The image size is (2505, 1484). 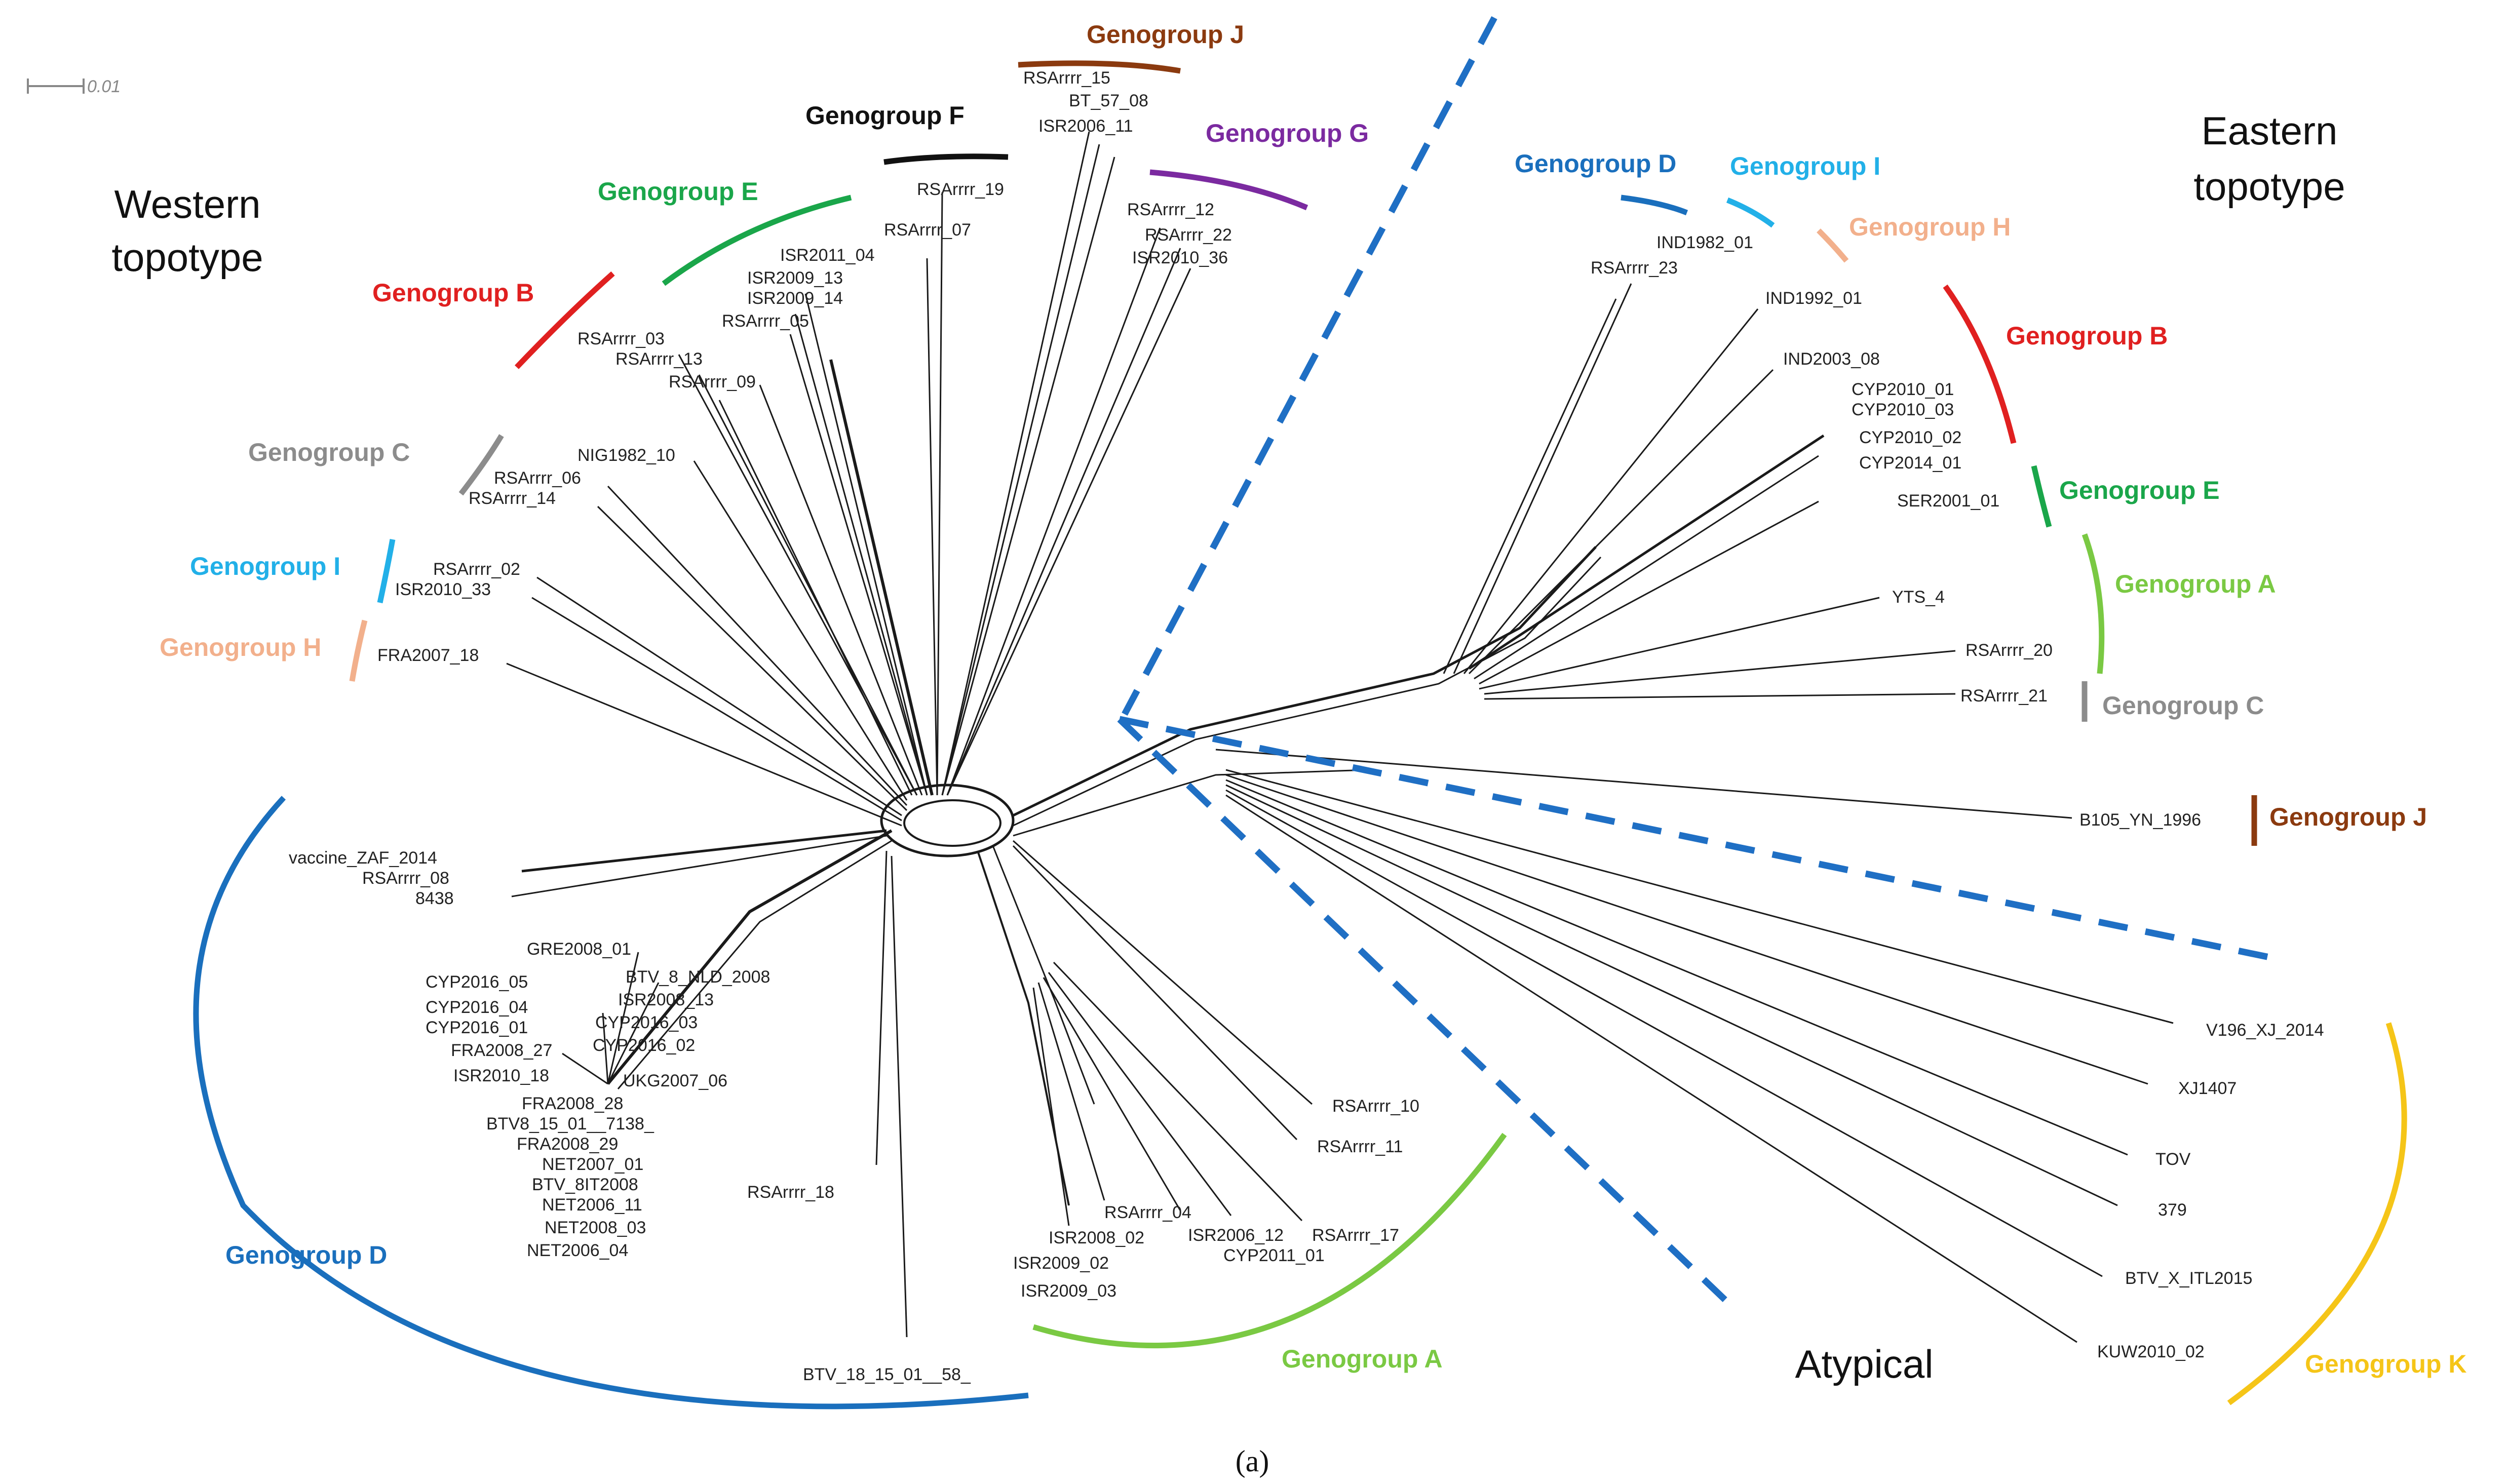 What do you see at coordinates (1085, 126) in the screenshot?
I see `taxon-label: ISR2006_11` at bounding box center [1085, 126].